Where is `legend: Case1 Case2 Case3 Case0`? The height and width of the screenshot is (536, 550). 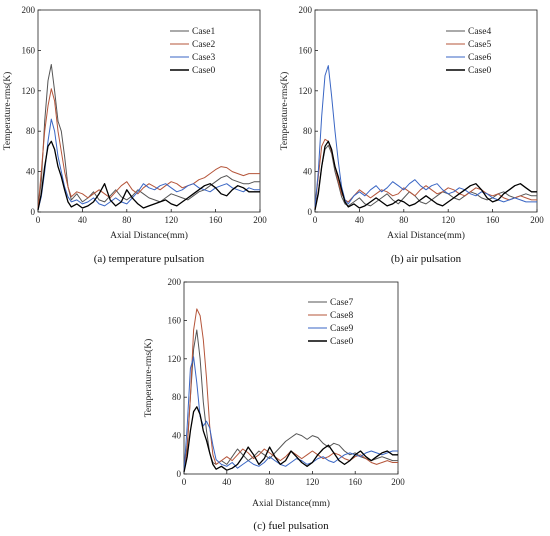 legend: Case1 Case2 Case3 Case0 is located at coordinates (192, 51).